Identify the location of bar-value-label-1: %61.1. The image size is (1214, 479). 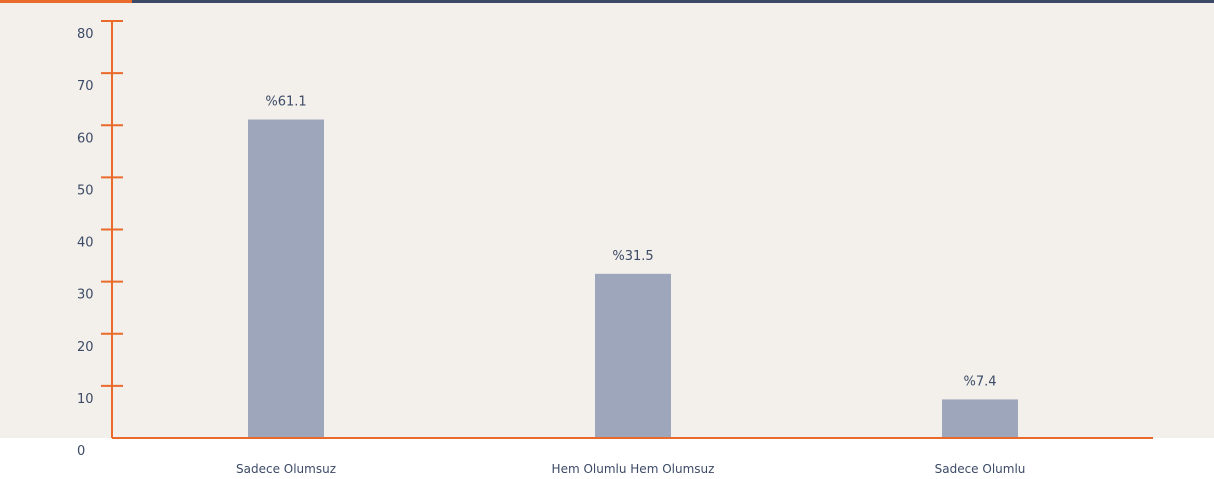
(285, 102).